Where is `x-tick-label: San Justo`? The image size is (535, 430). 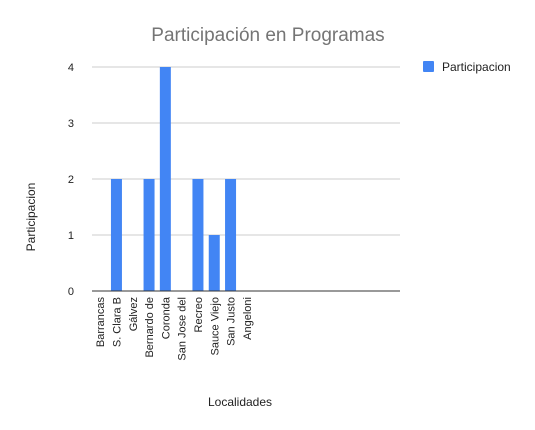 x-tick-label: San Justo is located at coordinates (232, 321).